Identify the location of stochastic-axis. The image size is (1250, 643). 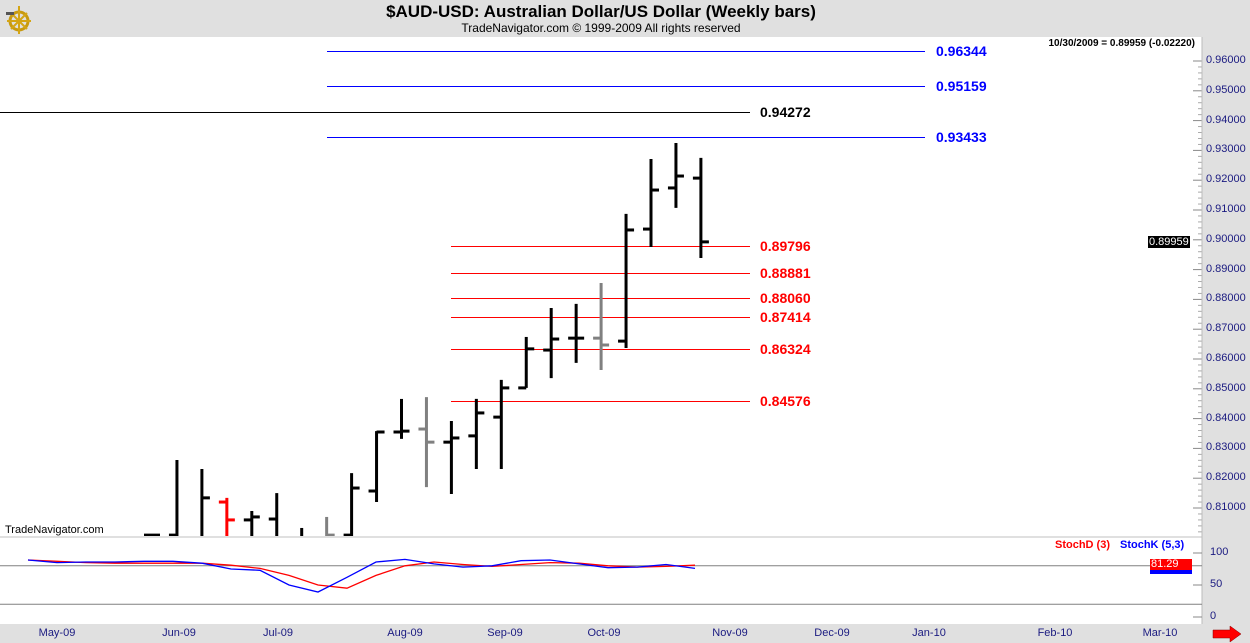
(1197, 585).